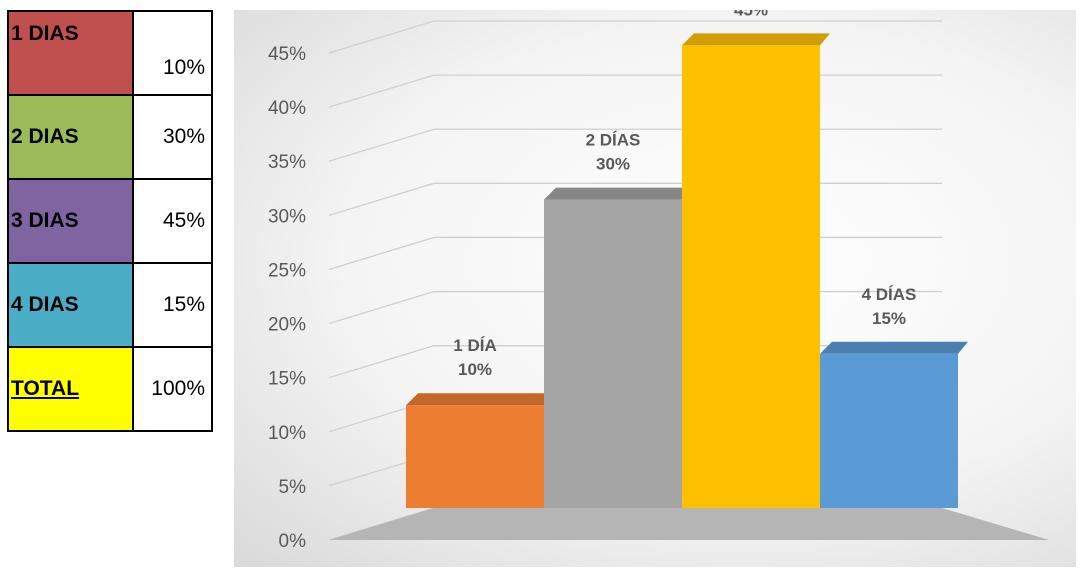 The height and width of the screenshot is (571, 1082). Describe the element at coordinates (475, 369) in the screenshot. I see `bar-value-label: 10%` at that location.